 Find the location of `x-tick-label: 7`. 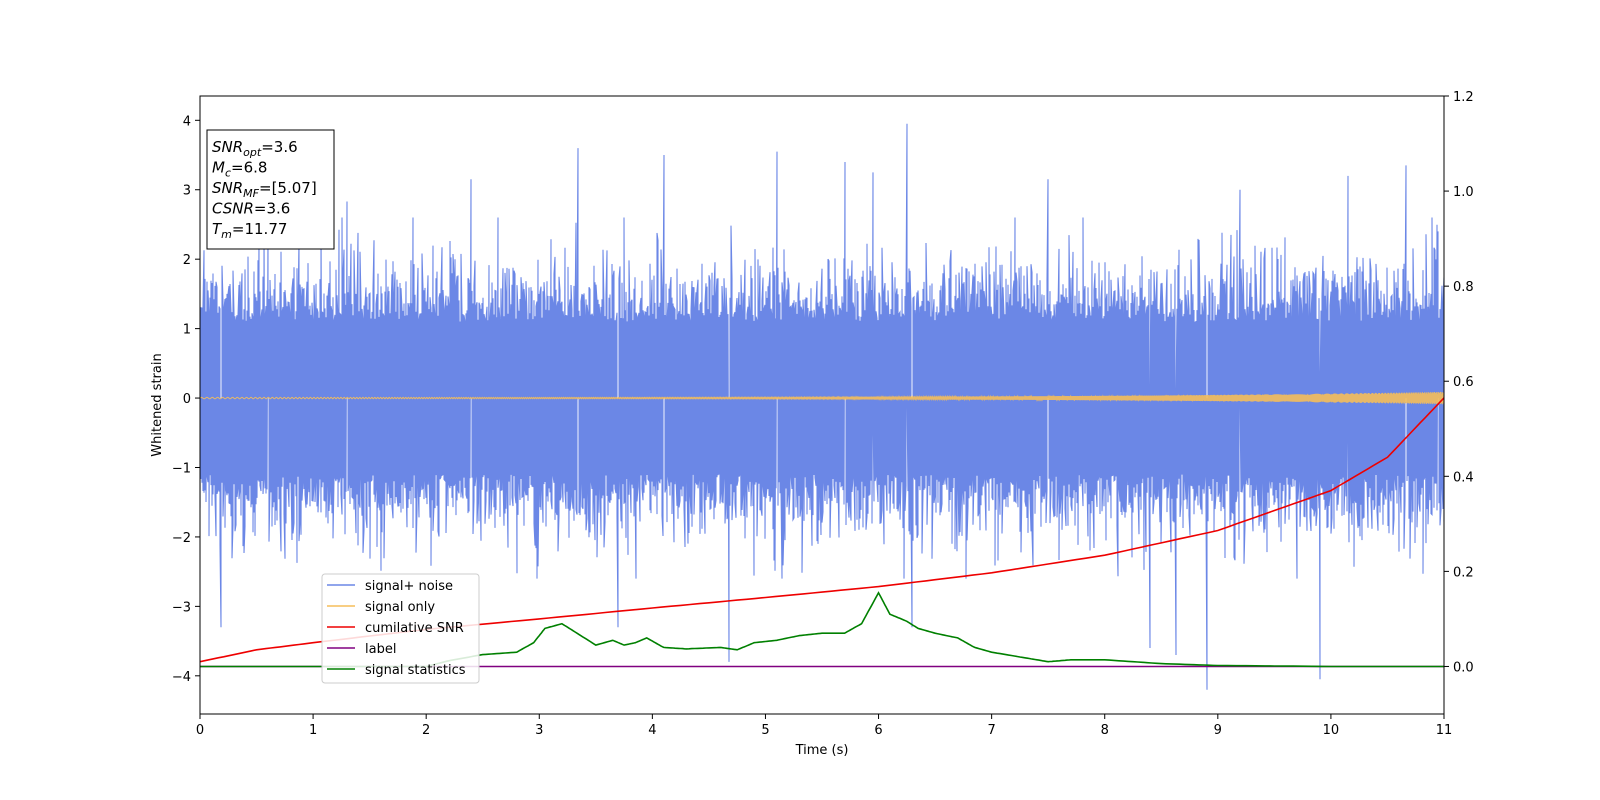

x-tick-label: 7 is located at coordinates (991, 730).